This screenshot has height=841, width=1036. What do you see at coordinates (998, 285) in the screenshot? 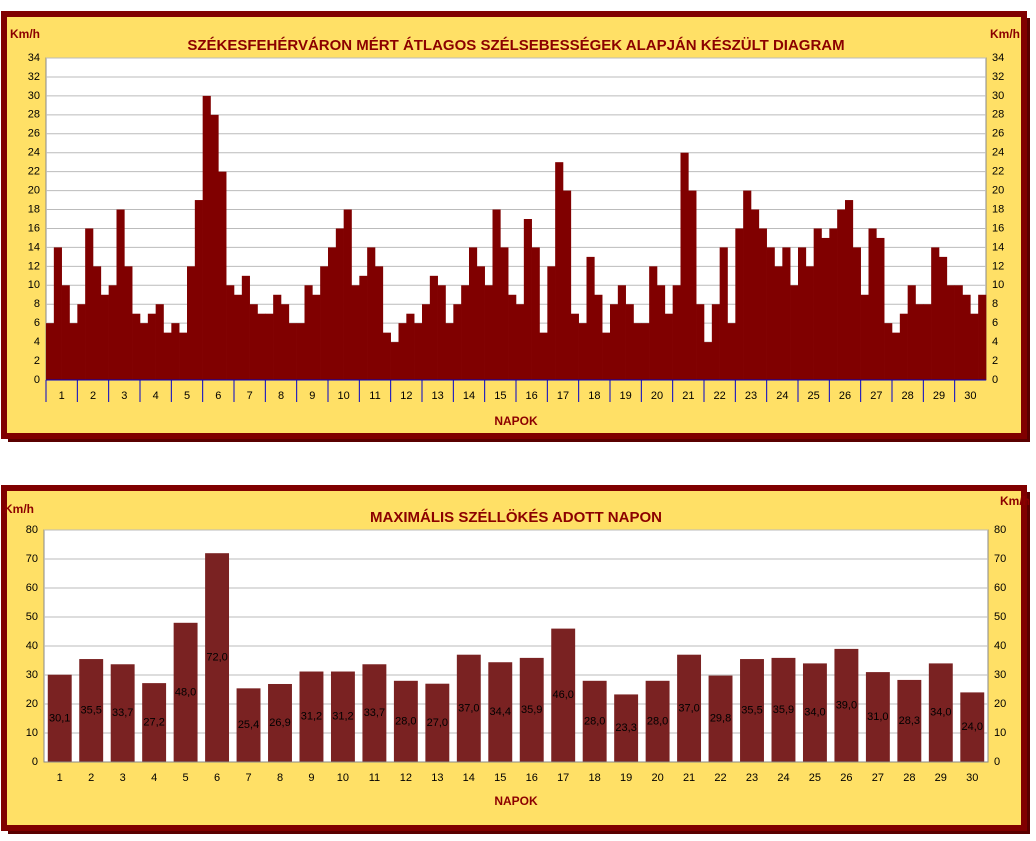
I see `y2-tick-label: 10` at bounding box center [998, 285].